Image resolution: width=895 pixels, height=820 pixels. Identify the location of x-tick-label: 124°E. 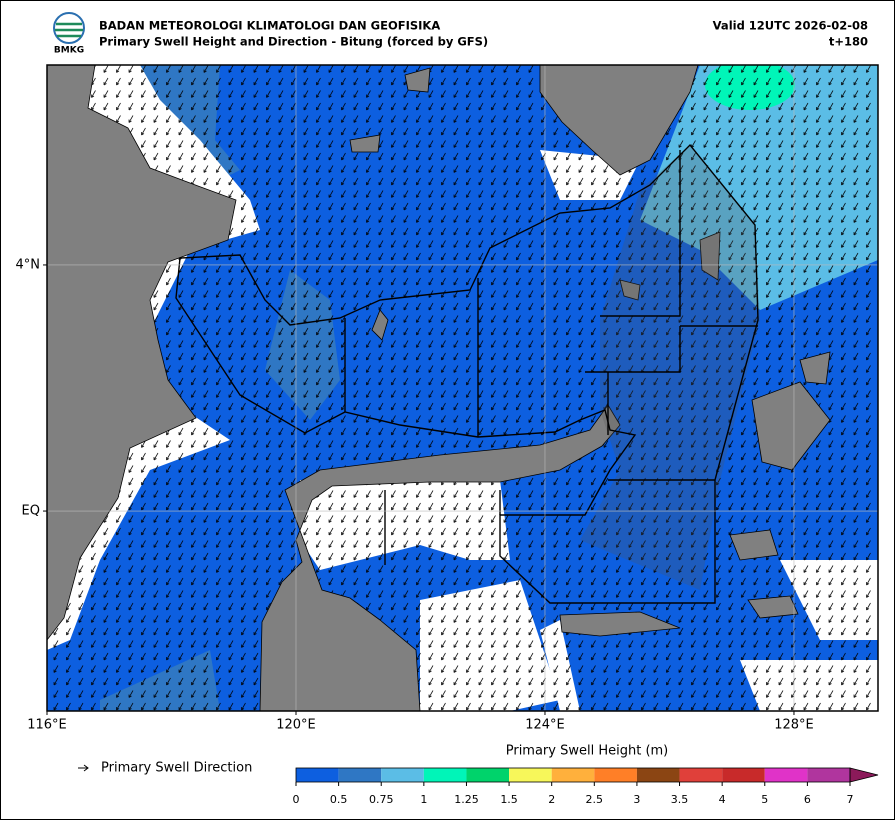
(545, 725).